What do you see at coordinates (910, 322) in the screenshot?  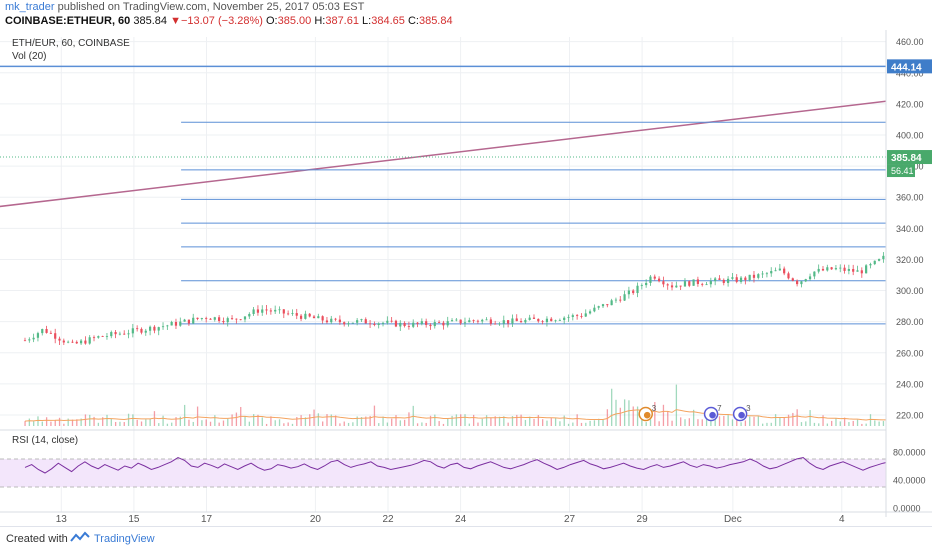 I see `price-tick-label: 280.00` at bounding box center [910, 322].